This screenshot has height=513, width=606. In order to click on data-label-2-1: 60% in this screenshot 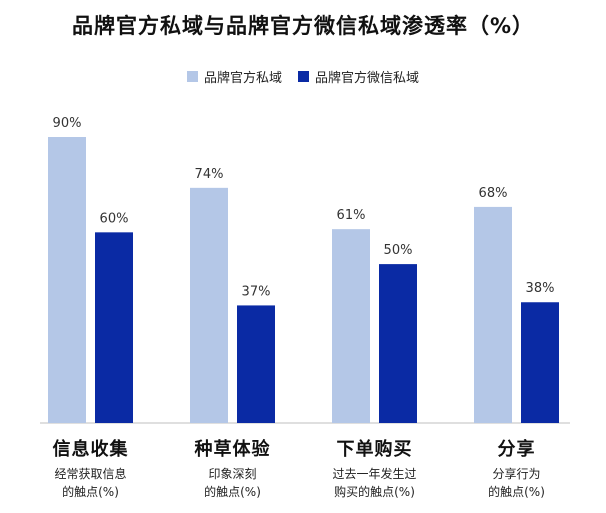, I will do `click(114, 218)`.